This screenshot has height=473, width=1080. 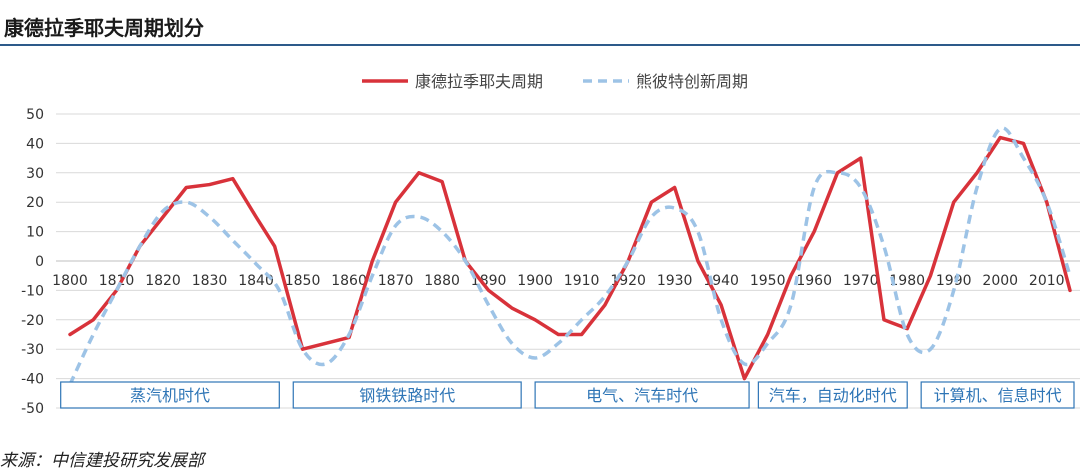 I want to click on x-tick-label: 1800, so click(x=70, y=281).